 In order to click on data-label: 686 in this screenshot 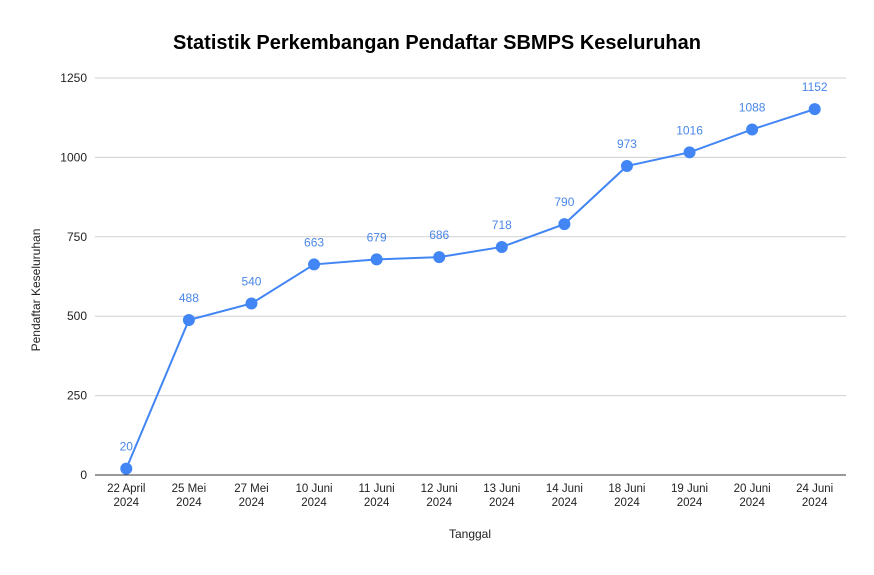, I will do `click(439, 235)`.